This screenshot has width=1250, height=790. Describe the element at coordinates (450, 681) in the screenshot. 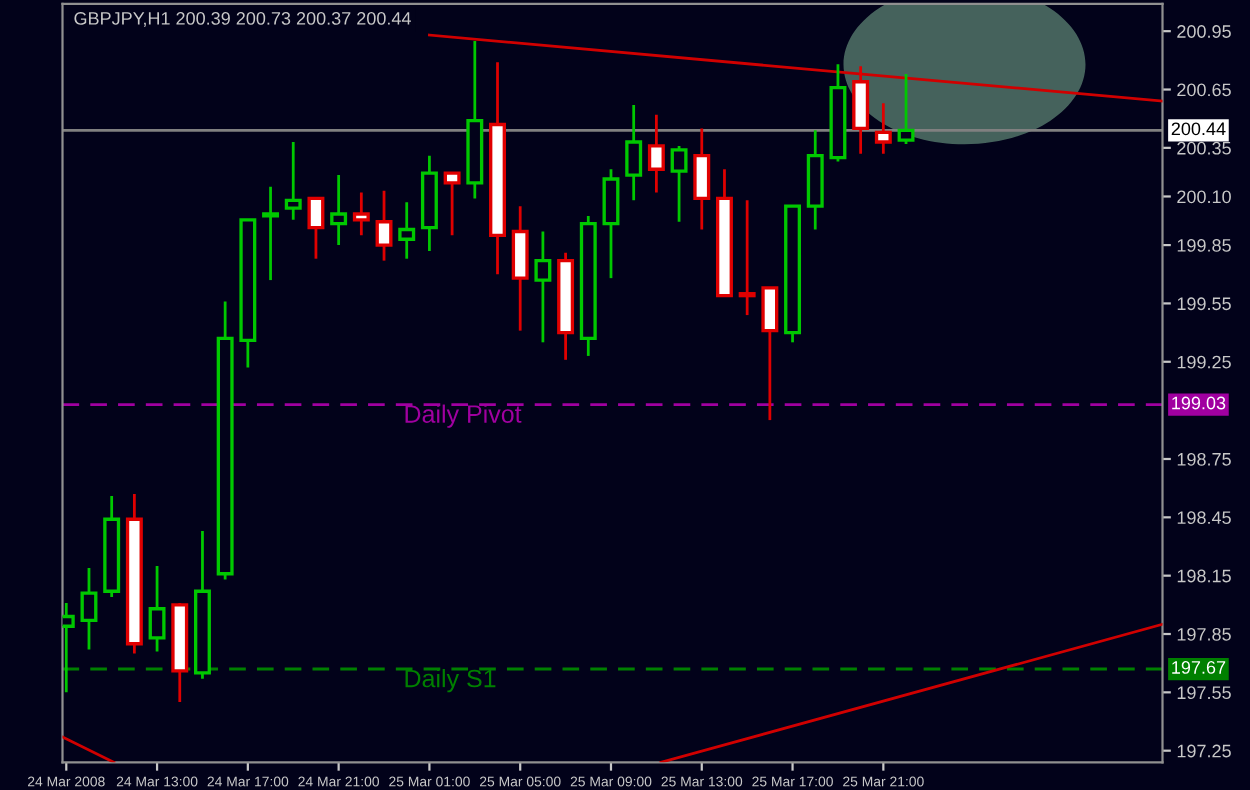

I see `ref-line-label: Daily S1` at that location.